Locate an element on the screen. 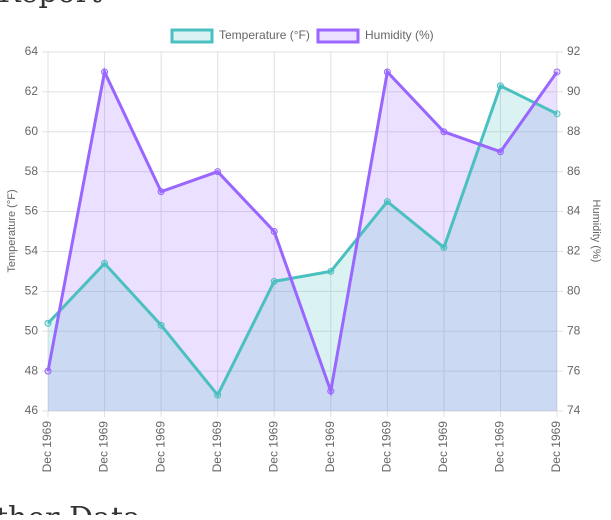 The image size is (611, 520). y2-tick-label: 76 is located at coordinates (574, 370).